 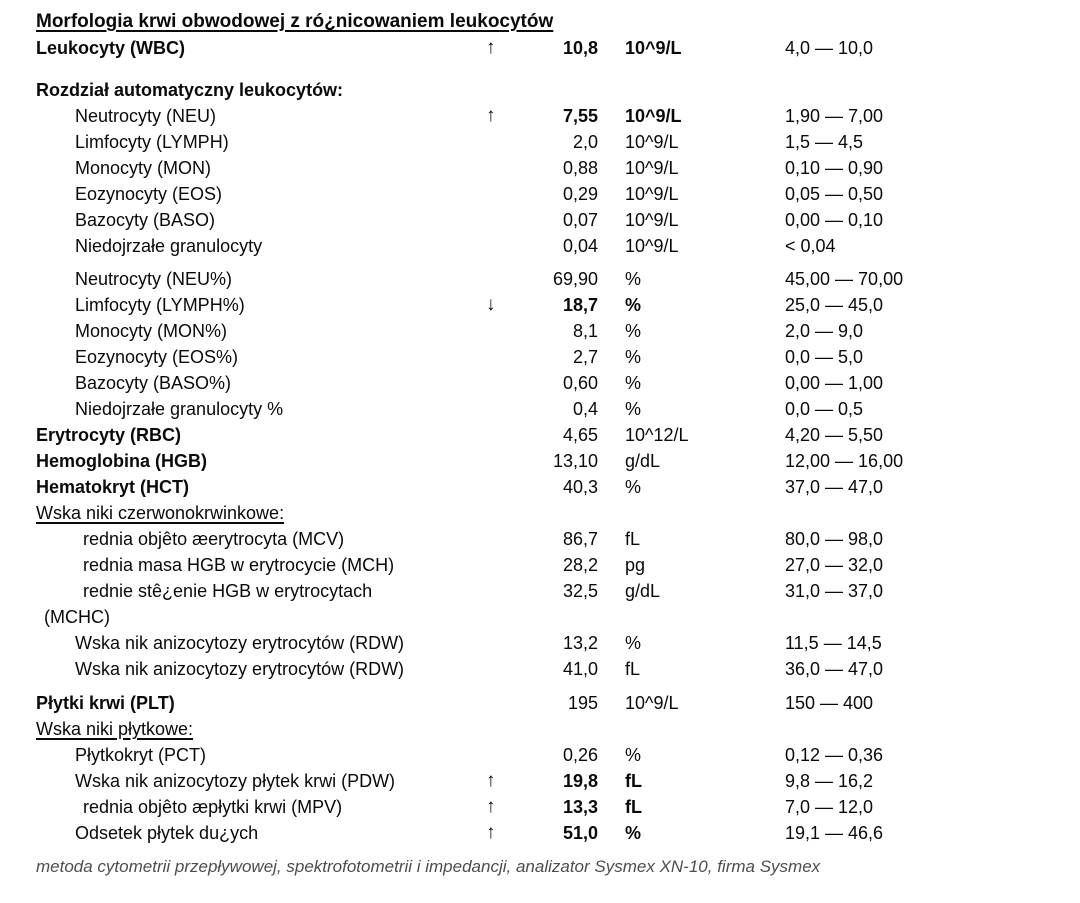 I want to click on lab-result-row: Bazocyty (BASO%) 0,60% 0,00 — 1,00, so click(x=548, y=383).